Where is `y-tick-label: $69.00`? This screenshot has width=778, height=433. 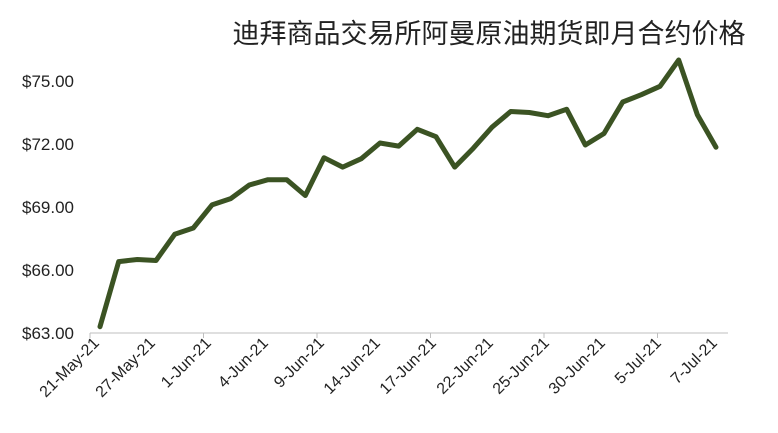
y-tick-label: $69.00 is located at coordinates (48, 207).